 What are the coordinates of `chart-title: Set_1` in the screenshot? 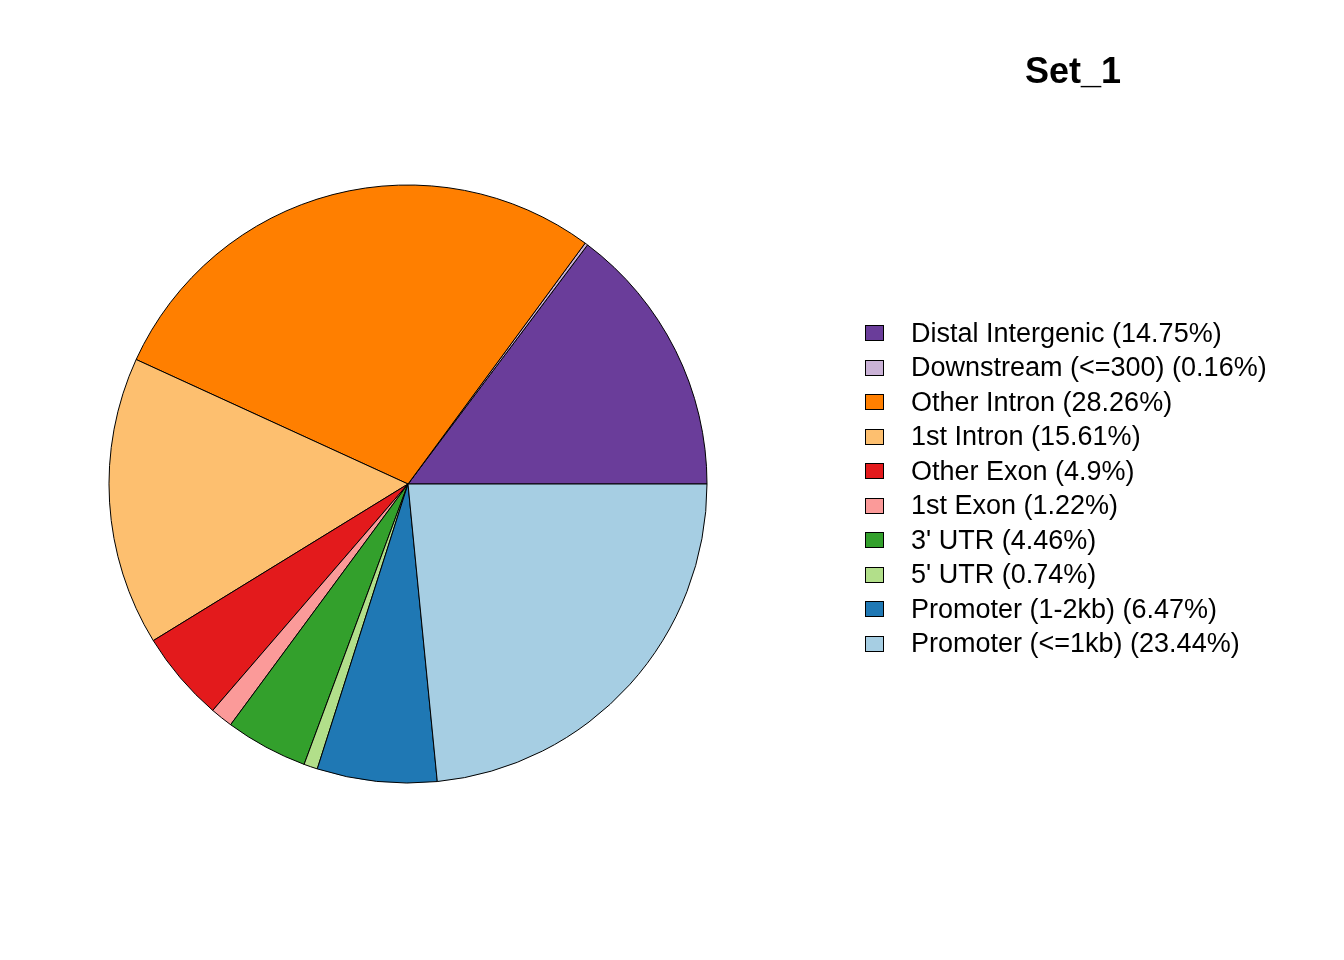 It's located at (1073, 71).